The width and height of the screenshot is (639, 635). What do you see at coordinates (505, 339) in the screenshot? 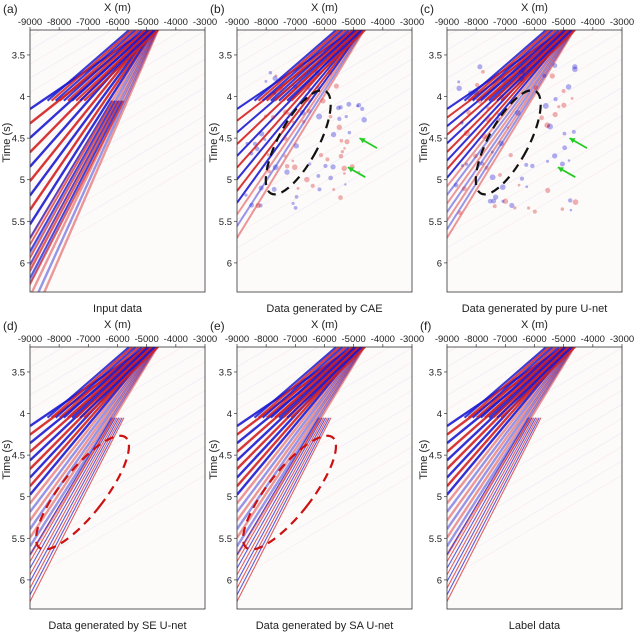
I see `x-tick-label: -7000` at bounding box center [505, 339].